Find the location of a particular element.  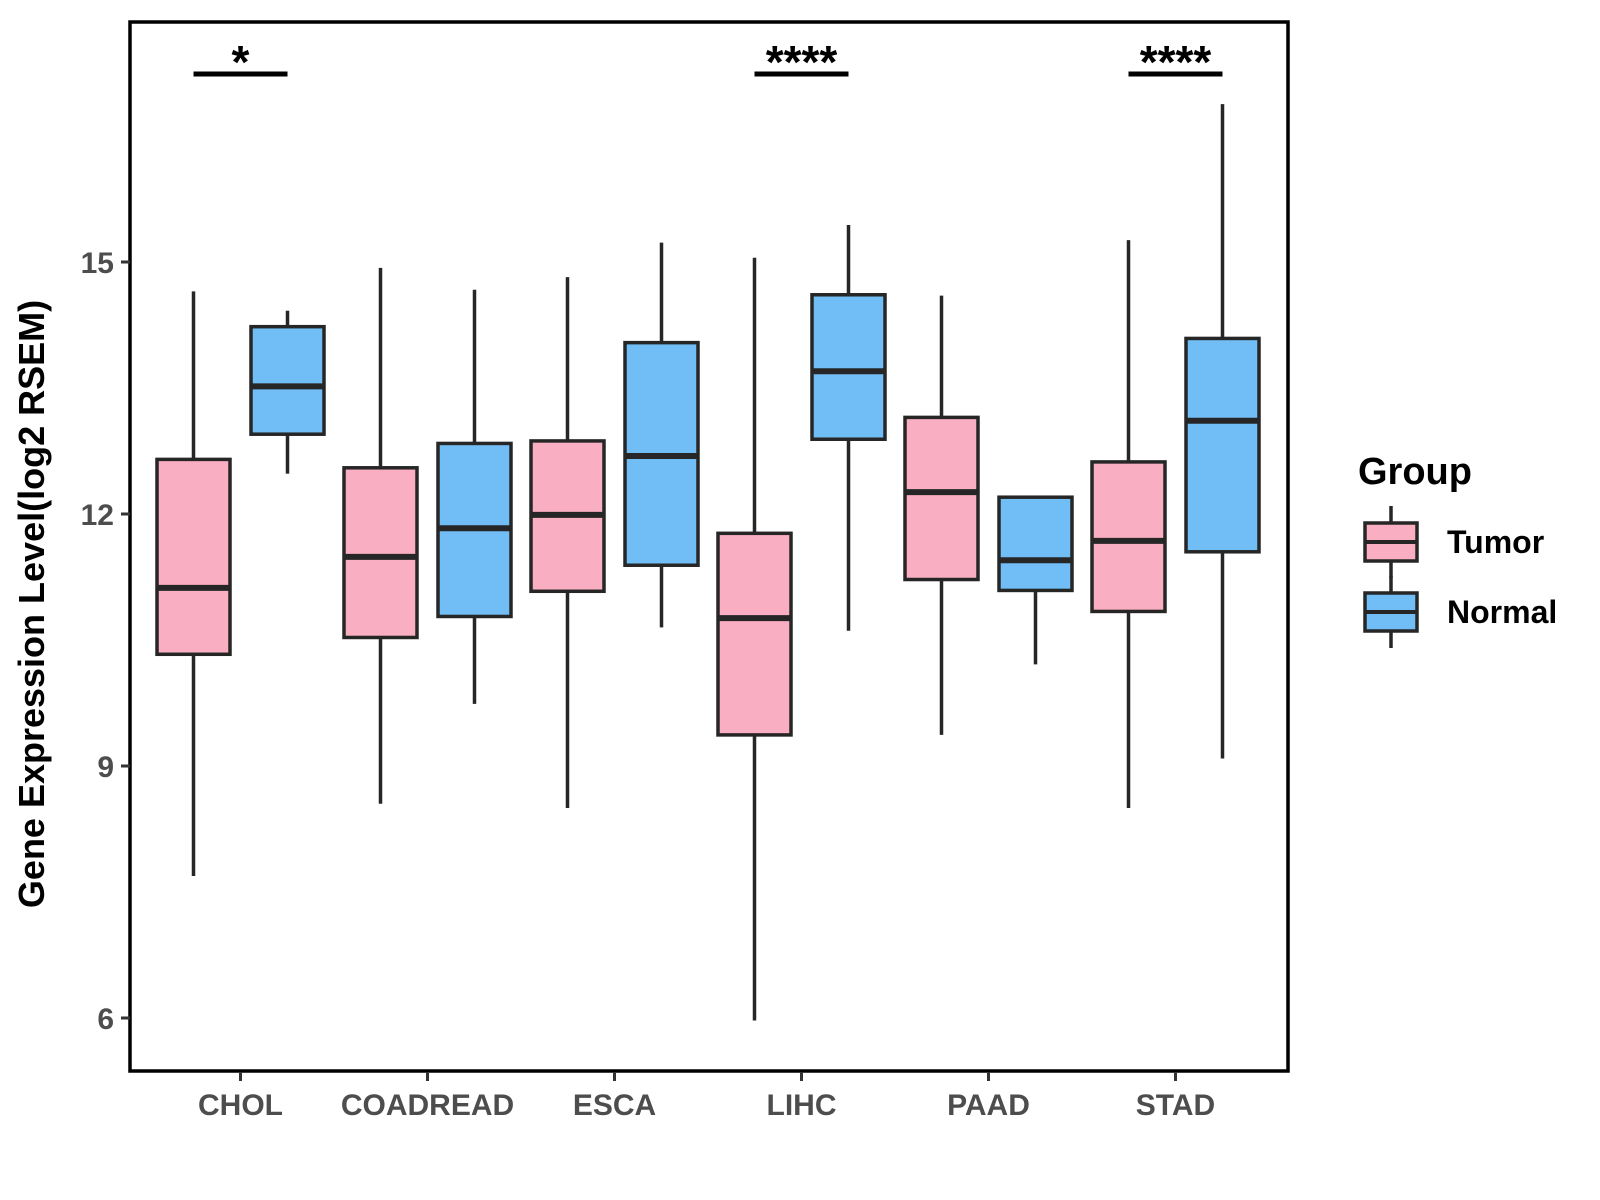

x-tick-label-COADREAD: COADREAD is located at coordinates (427, 1105).